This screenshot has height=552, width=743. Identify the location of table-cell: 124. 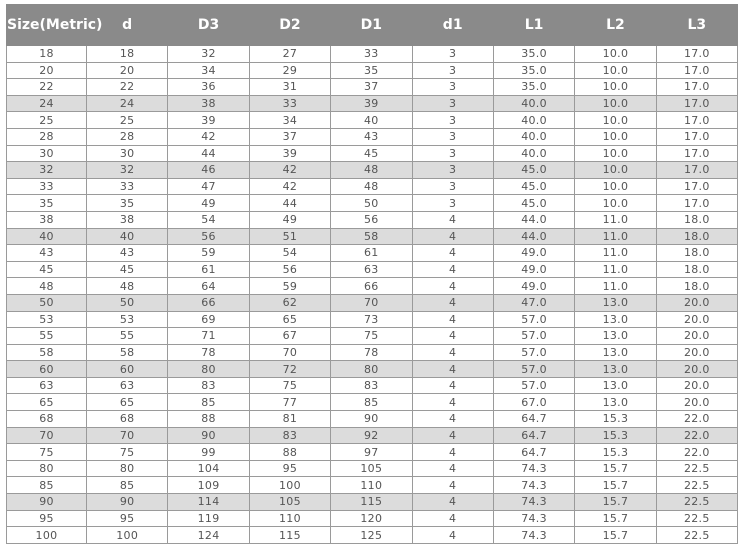
(208, 535).